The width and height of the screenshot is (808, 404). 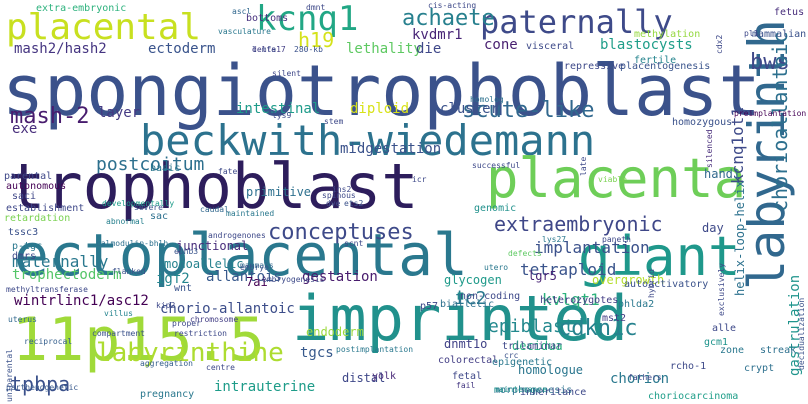 What do you see at coordinates (646, 45) in the screenshot?
I see `word-blastocysts: blastocysts` at bounding box center [646, 45].